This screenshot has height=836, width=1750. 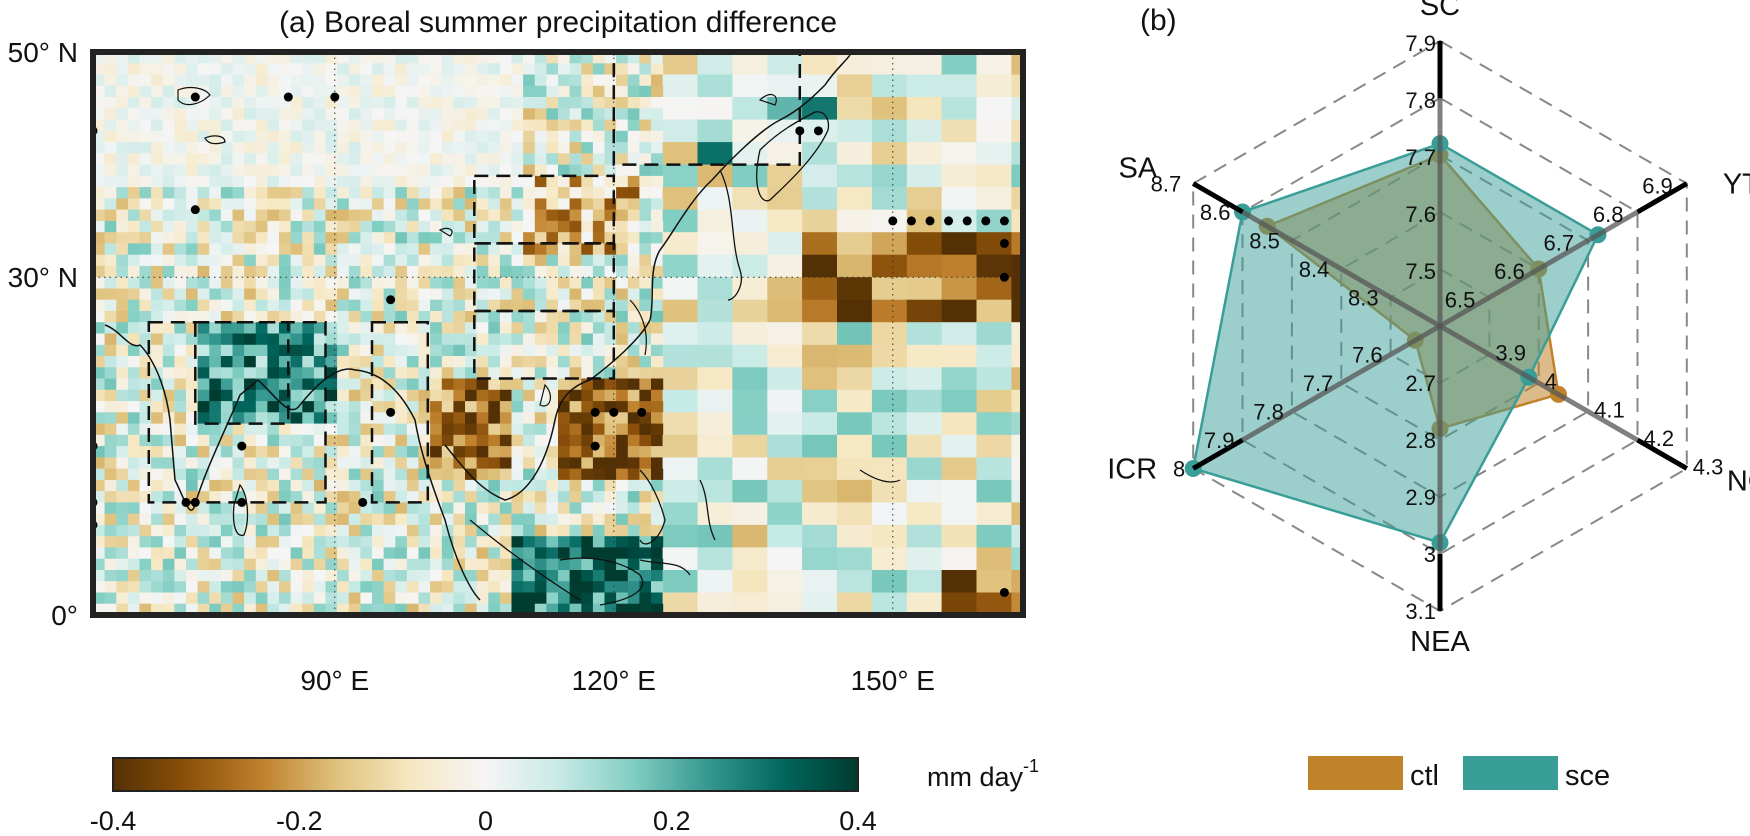 I want to click on radar-tick-label: 8, so click(x=1179, y=469).